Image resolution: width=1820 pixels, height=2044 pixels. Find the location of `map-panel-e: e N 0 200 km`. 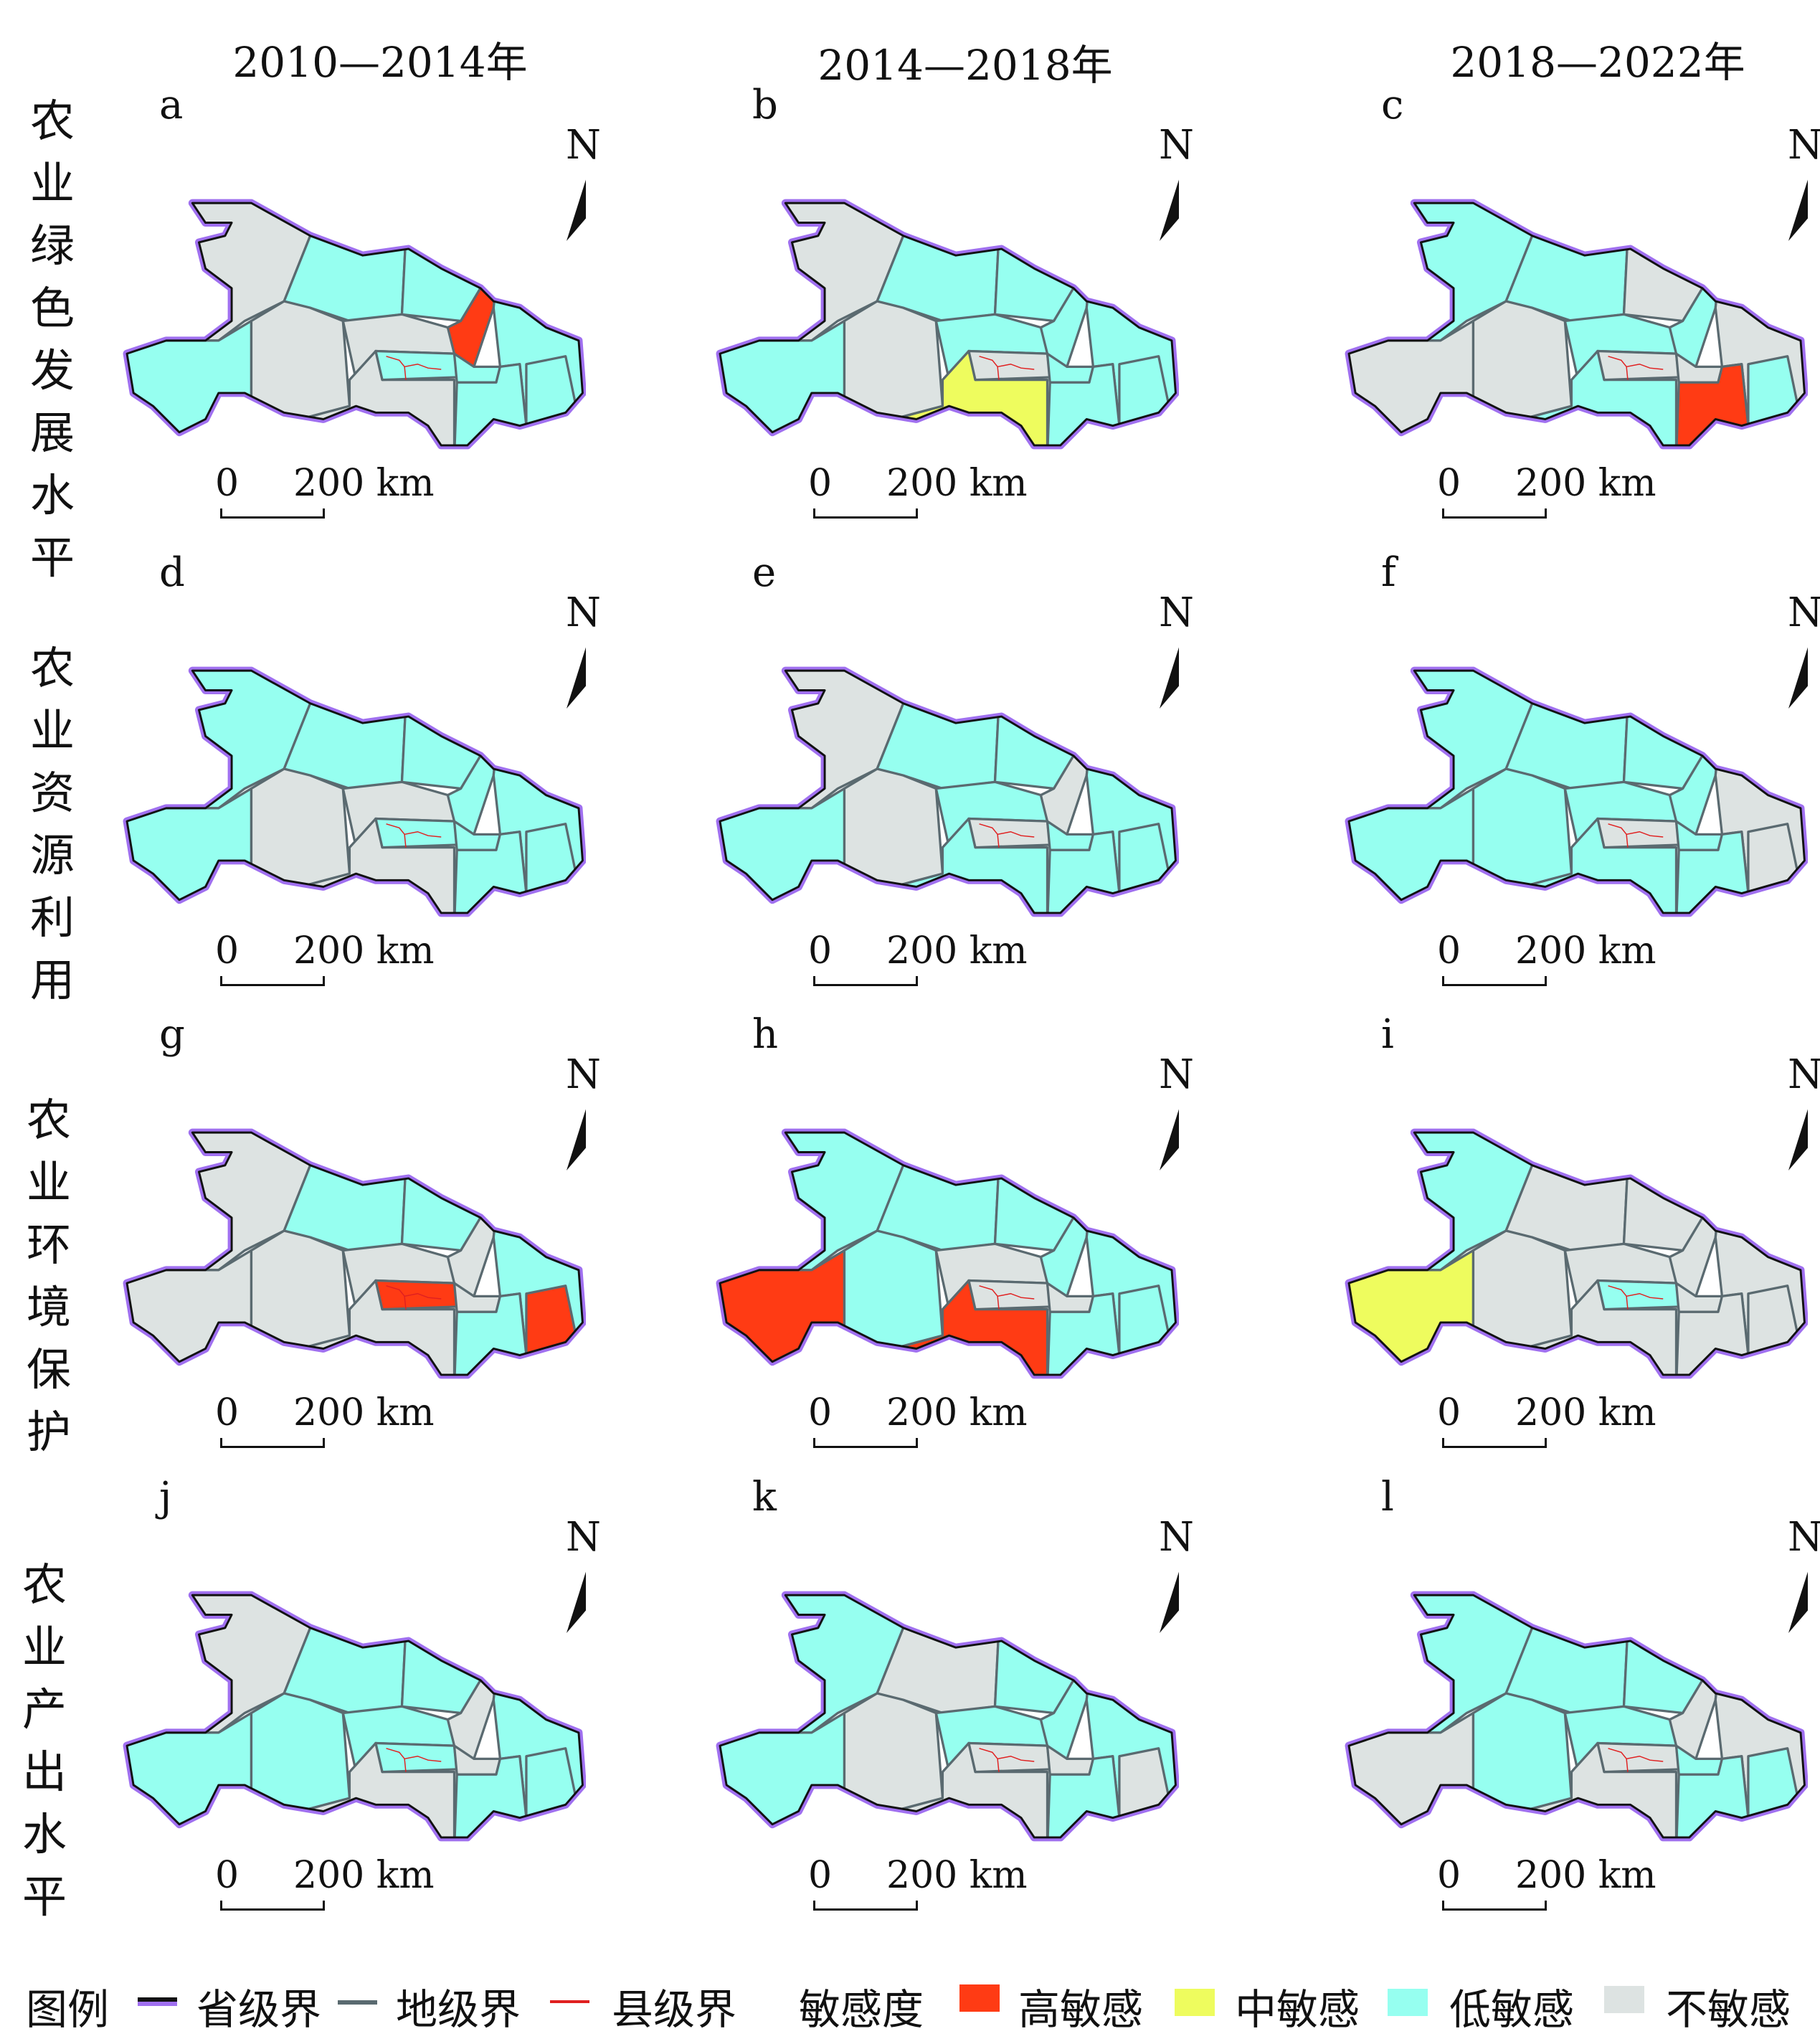

map-panel-e: e N 0 200 km is located at coordinates (936, 768).